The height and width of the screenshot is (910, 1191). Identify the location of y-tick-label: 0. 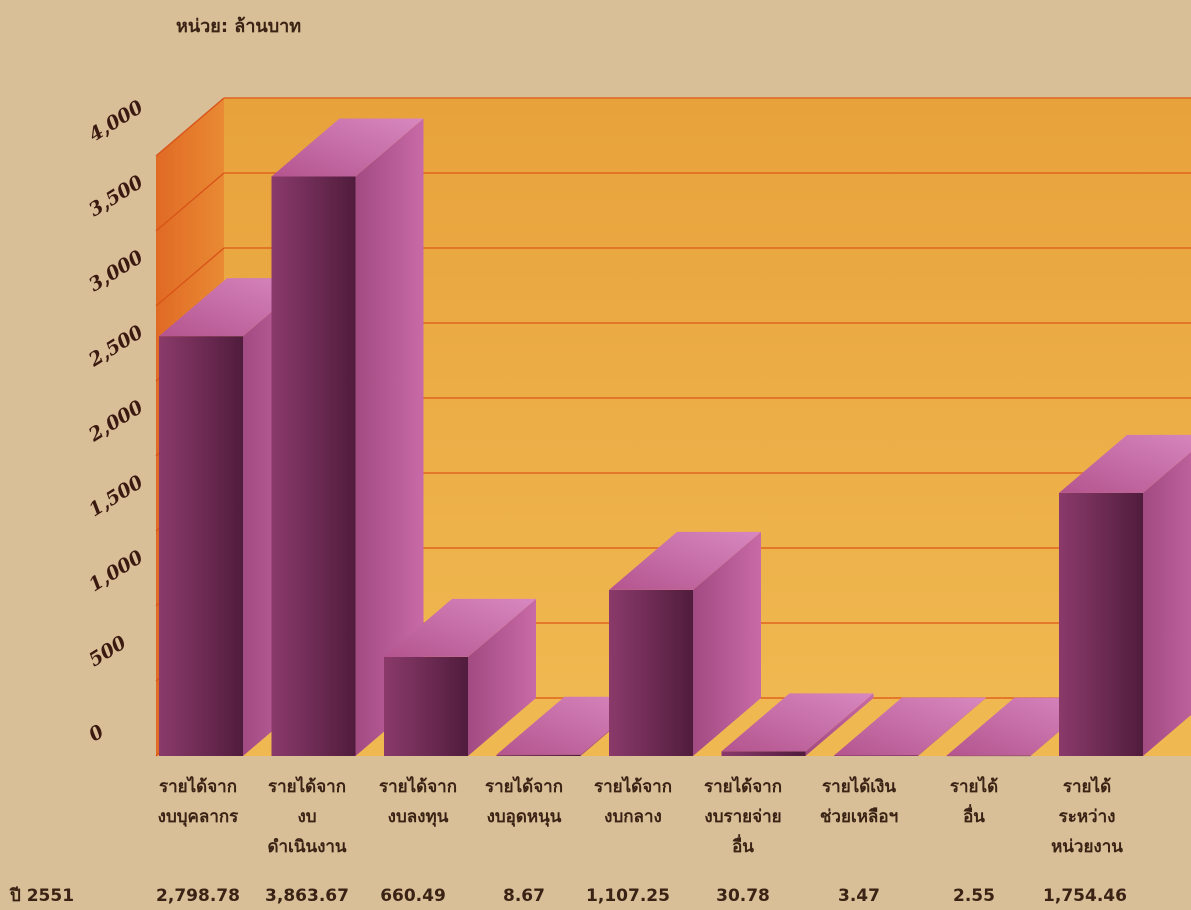
(96, 734).